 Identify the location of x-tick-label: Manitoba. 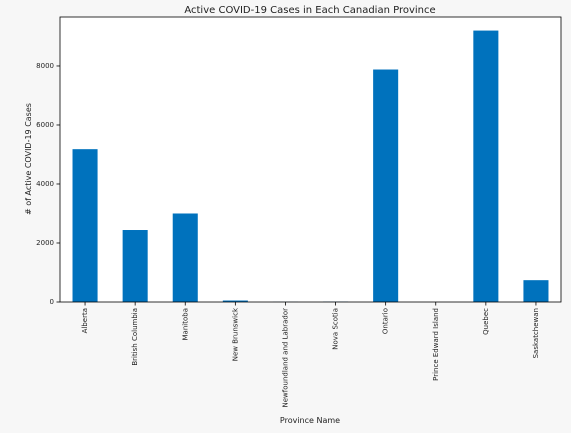
(185, 324).